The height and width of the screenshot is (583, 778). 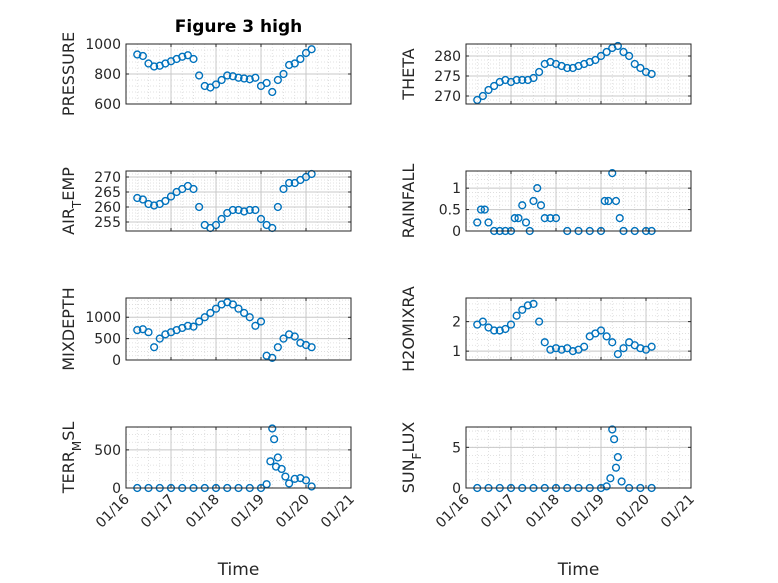 I want to click on y-tick-label: 600, so click(x=107, y=105).